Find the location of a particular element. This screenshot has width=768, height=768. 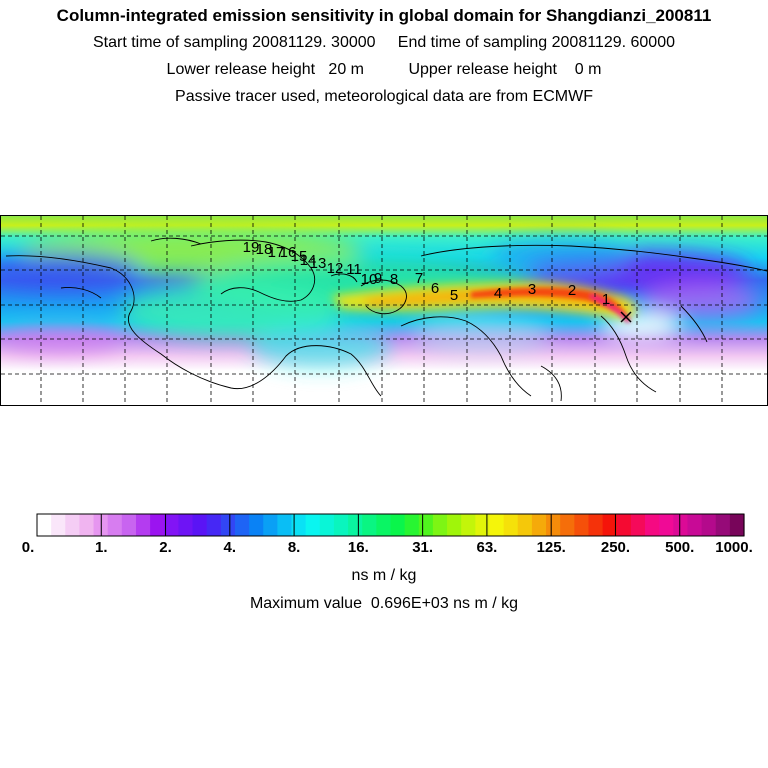

trajectory-day-label: 15 is located at coordinates (299, 256).